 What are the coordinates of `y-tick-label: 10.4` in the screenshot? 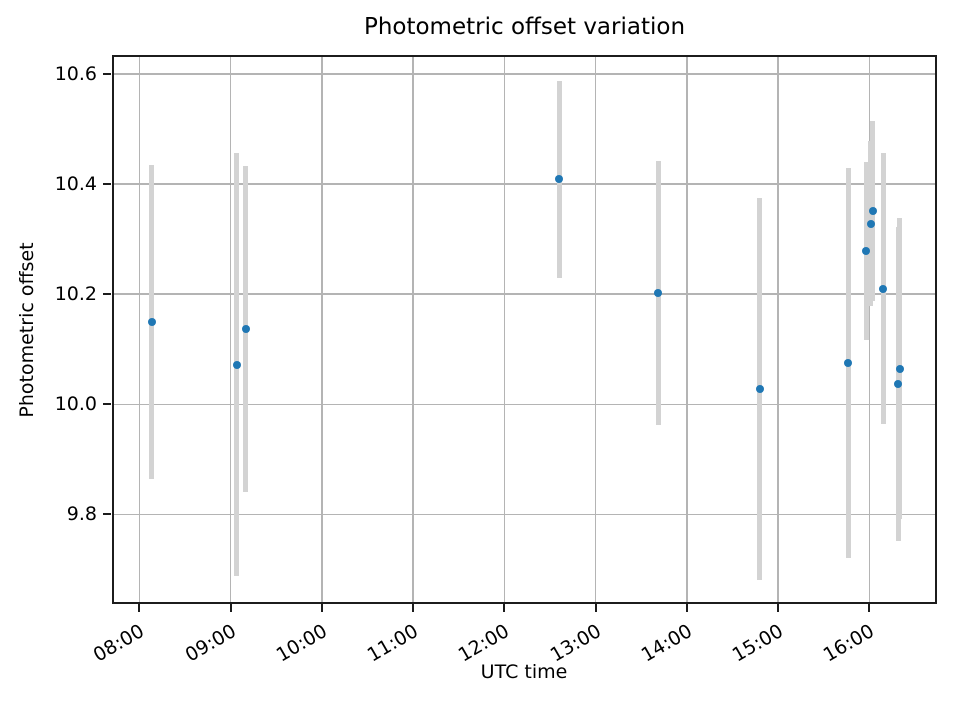 It's located at (75, 184).